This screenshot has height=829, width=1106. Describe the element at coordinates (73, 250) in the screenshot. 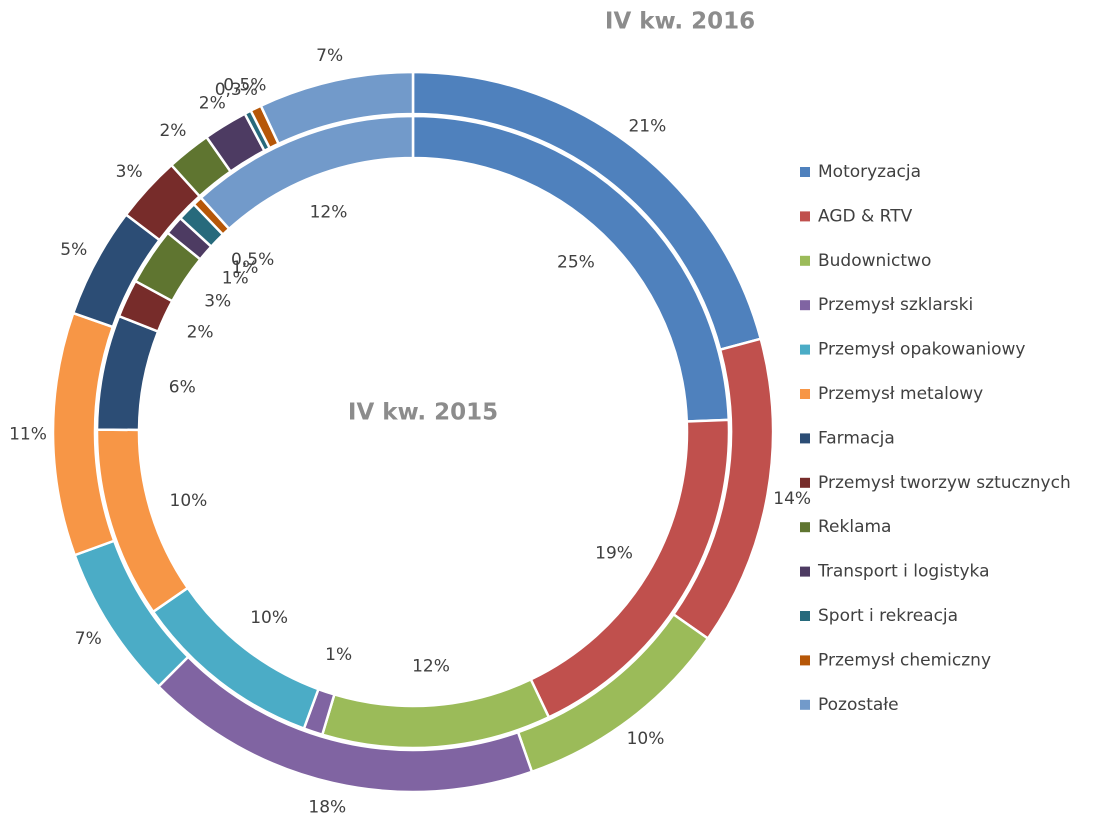

I see `data-label: 5%` at that location.